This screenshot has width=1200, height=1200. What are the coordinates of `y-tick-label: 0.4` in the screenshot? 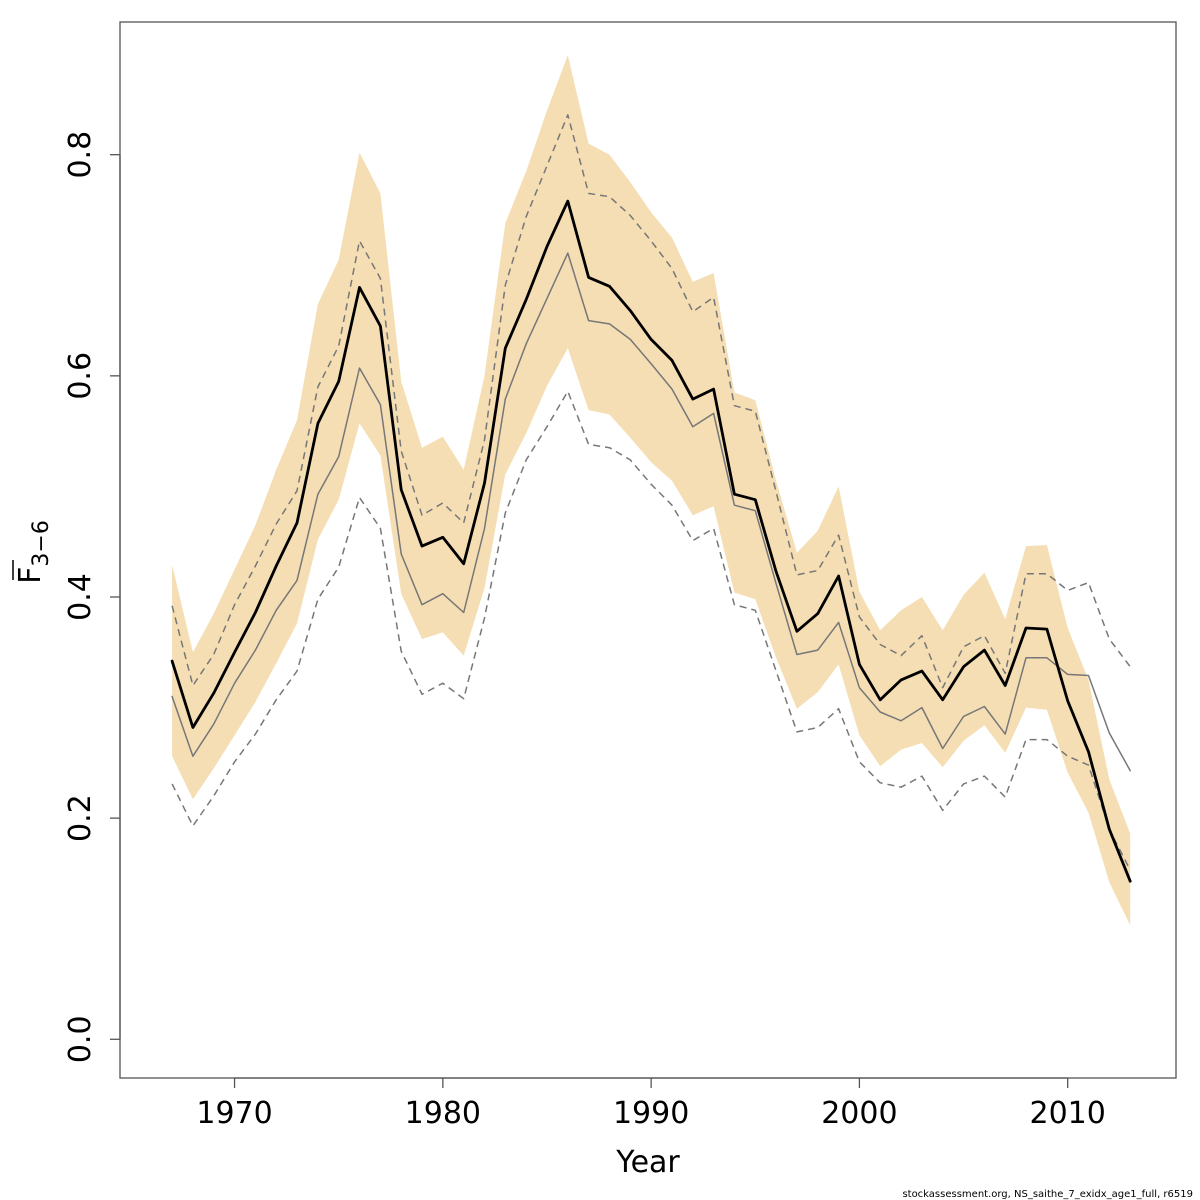 It's located at (80, 597).